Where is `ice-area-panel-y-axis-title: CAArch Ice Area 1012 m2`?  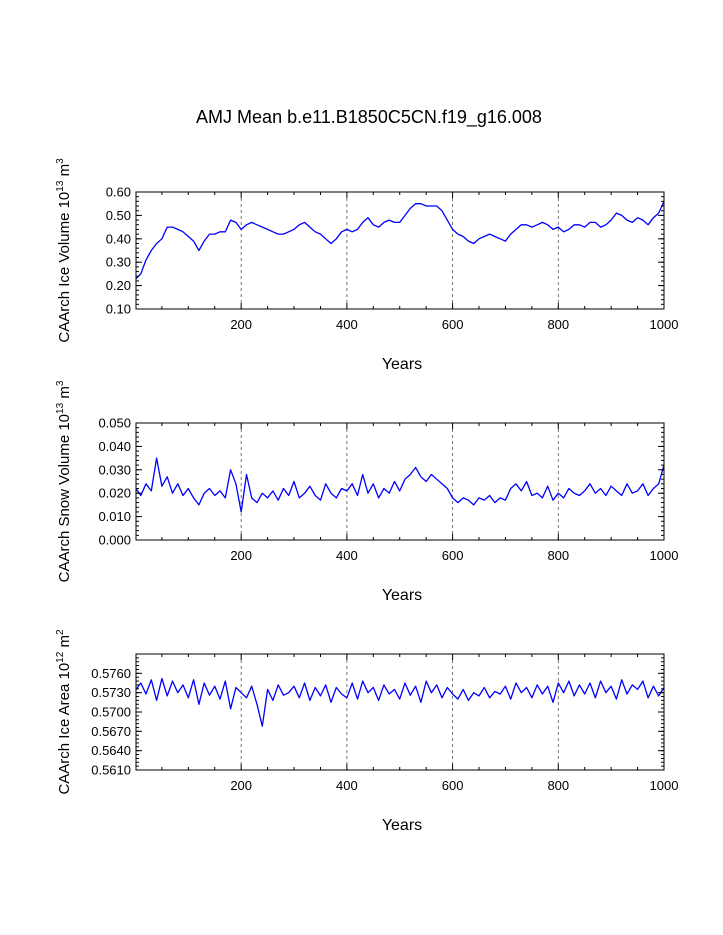
ice-area-panel-y-axis-title: CAArch Ice Area 1012 m2 is located at coordinates (64, 712).